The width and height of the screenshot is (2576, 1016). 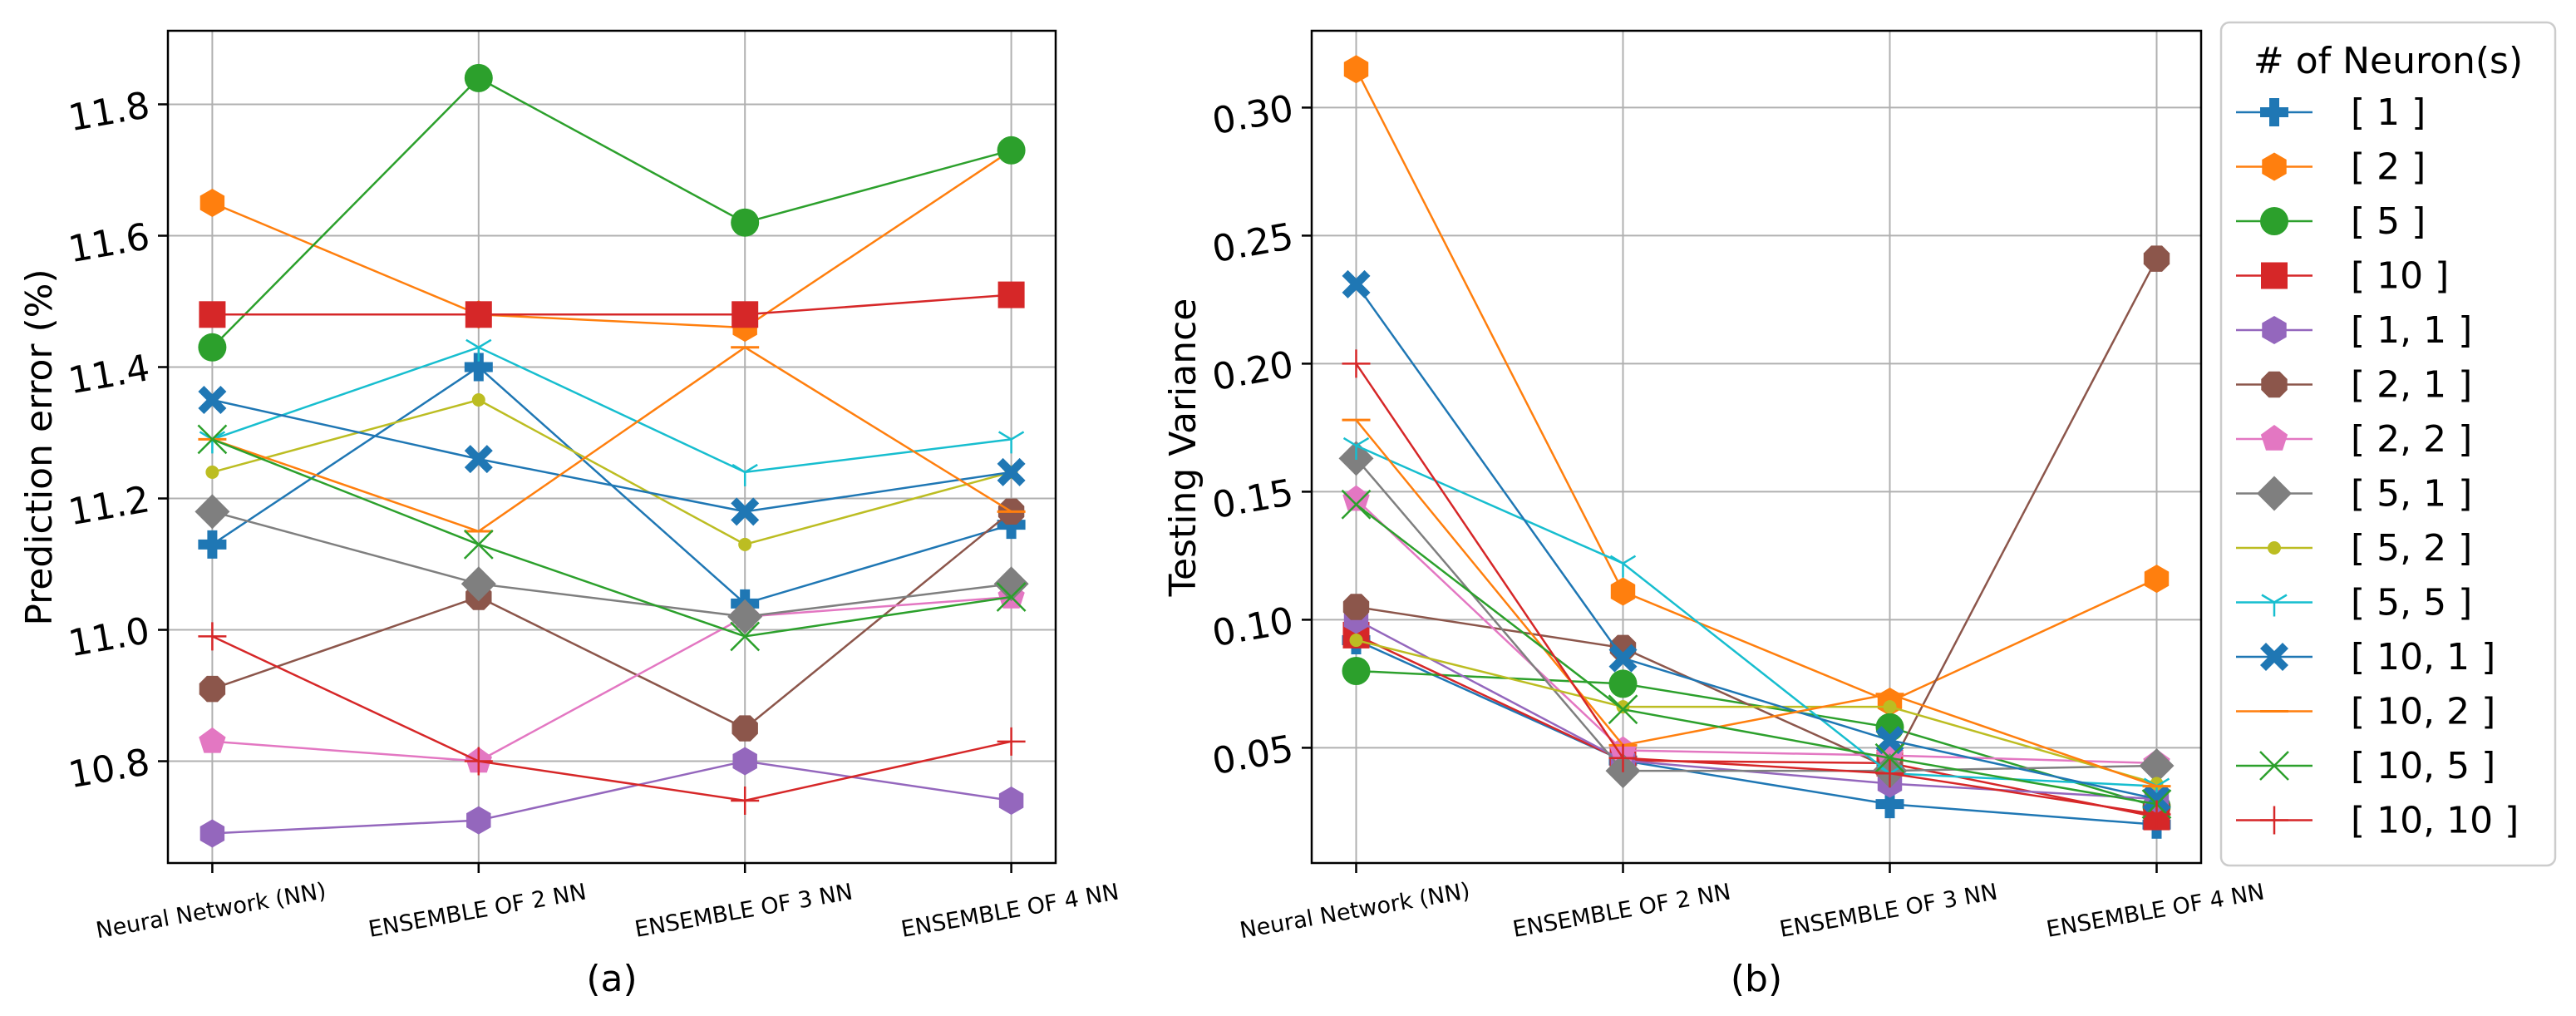 I want to click on legend-label: [ 2, 1 ], so click(x=2411, y=385).